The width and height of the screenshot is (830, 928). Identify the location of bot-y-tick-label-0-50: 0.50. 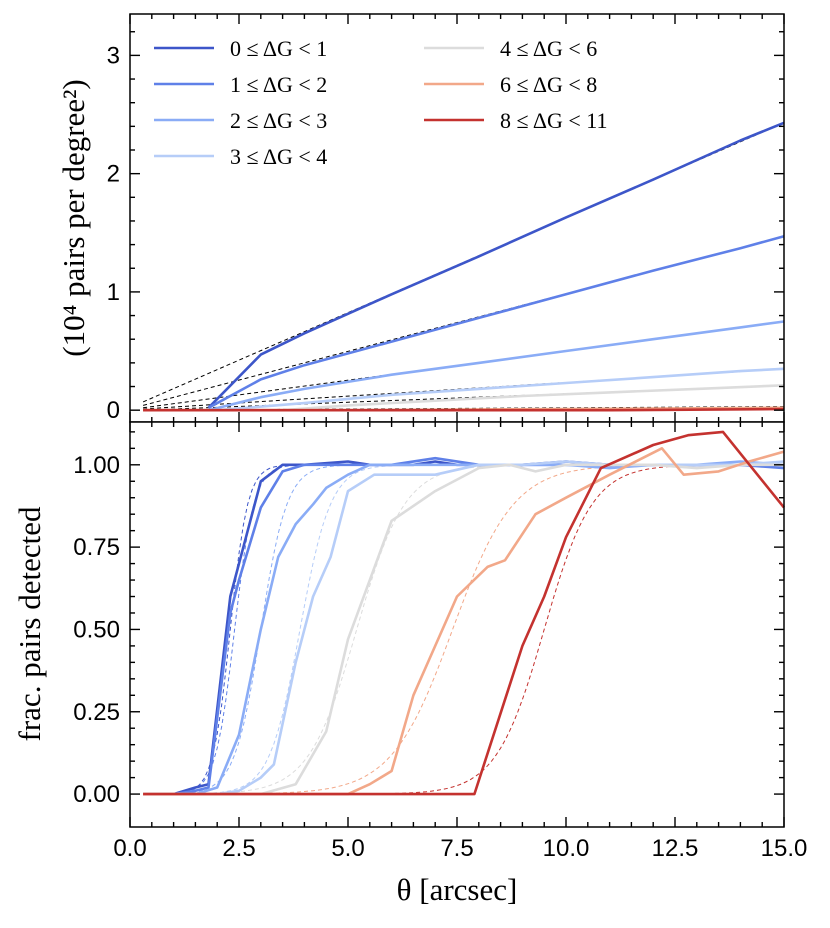
(96, 629).